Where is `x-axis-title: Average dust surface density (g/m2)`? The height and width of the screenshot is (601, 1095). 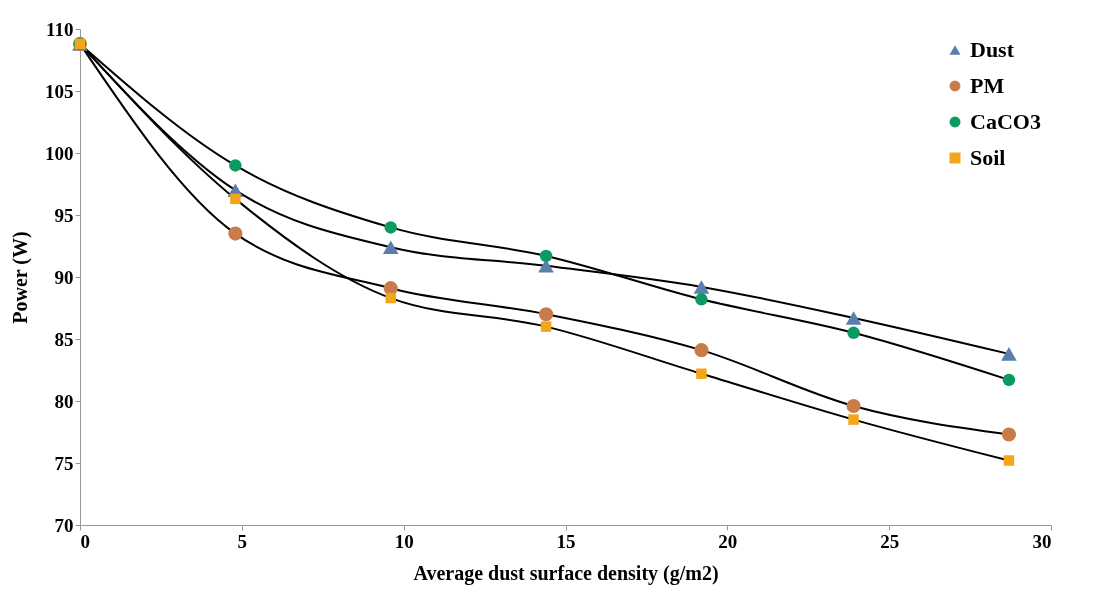
x-axis-title: Average dust surface density (g/m2) is located at coordinates (566, 573).